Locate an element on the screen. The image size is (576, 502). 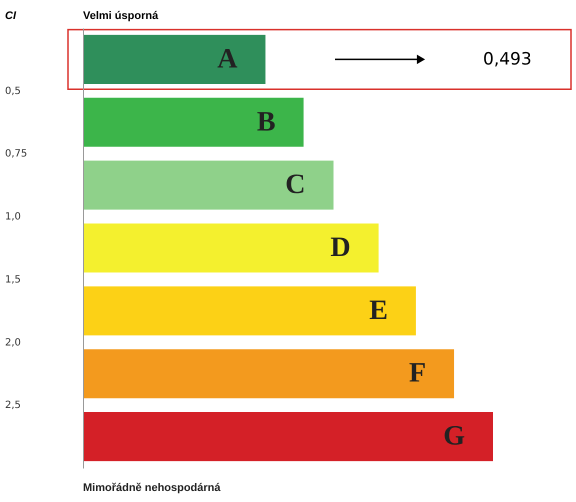
chart-title: Velmi úsporná is located at coordinates (121, 16).